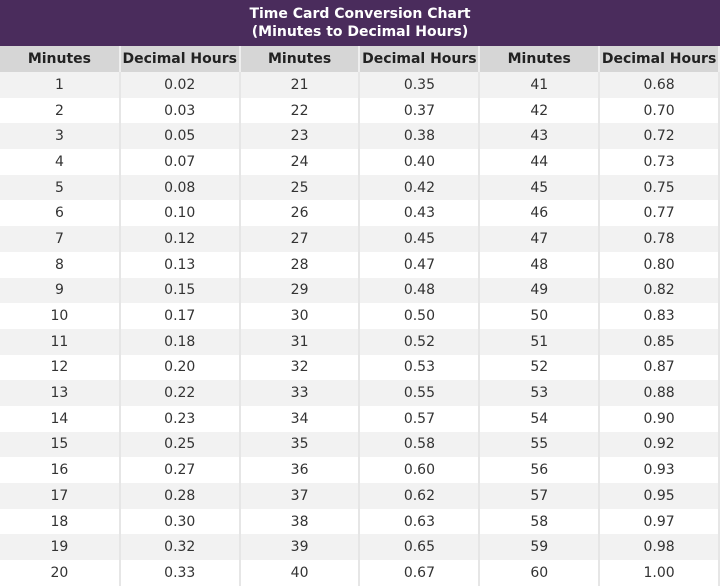 This screenshot has height=586, width=720. What do you see at coordinates (300, 136) in the screenshot?
I see `minutes-cell: 23` at bounding box center [300, 136].